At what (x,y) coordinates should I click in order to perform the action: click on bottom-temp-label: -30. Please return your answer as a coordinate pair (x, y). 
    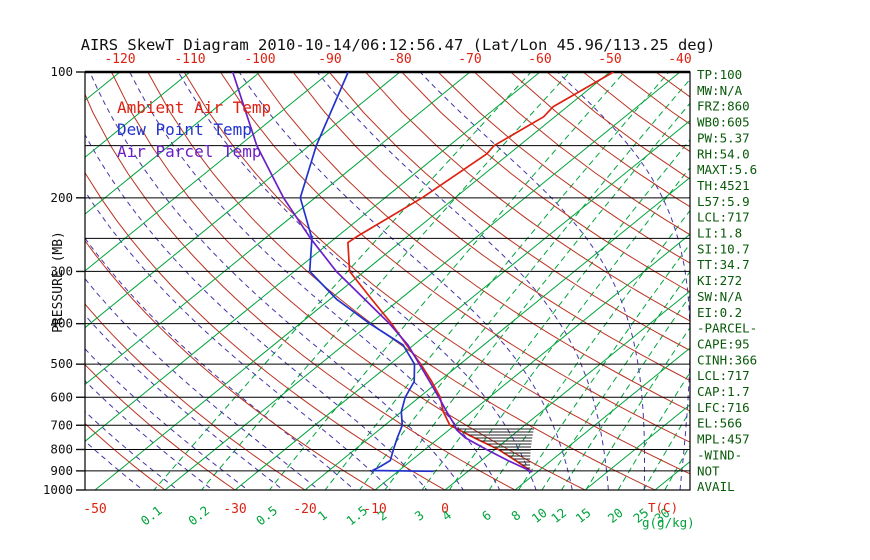
    Looking at the image, I should click on (234, 509).